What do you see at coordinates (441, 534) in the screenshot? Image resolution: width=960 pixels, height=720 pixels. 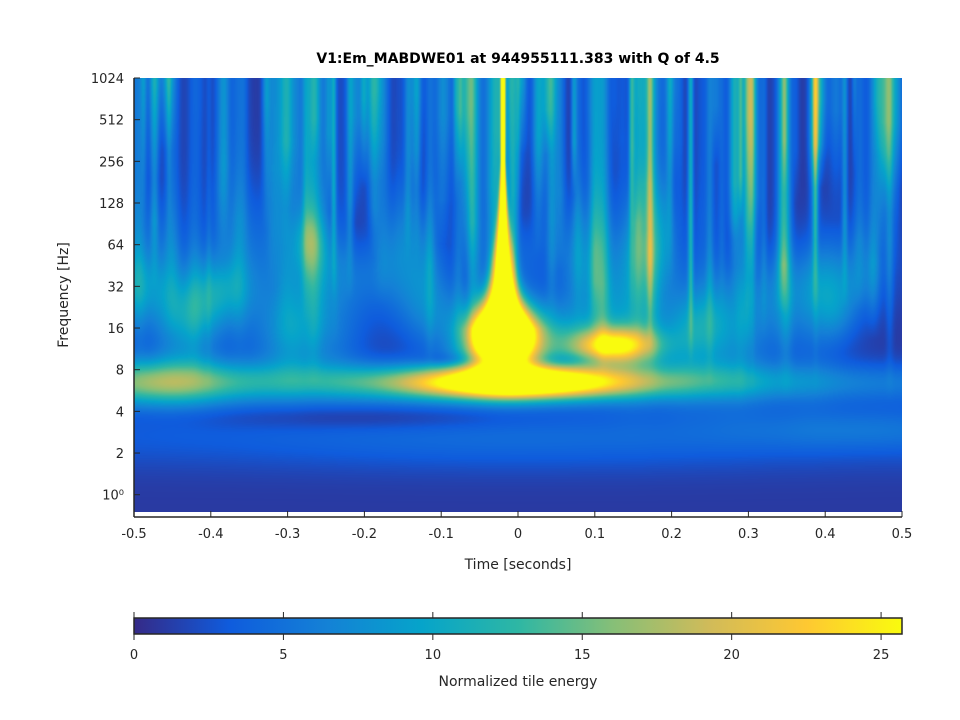 I see `x-tick-label: -0.1` at bounding box center [441, 534].